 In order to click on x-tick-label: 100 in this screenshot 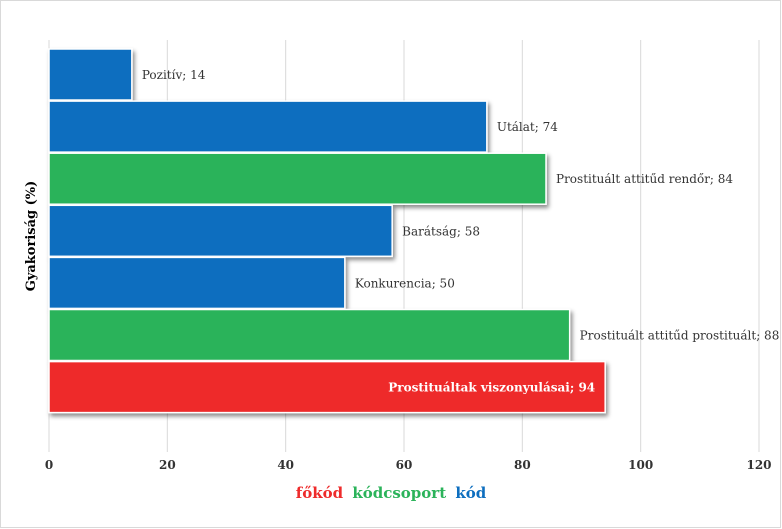, I will do `click(640, 465)`.